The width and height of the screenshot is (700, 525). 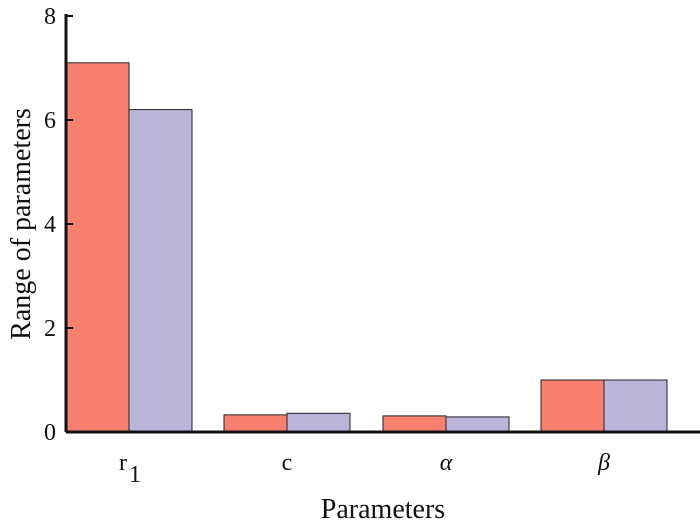 What do you see at coordinates (21, 224) in the screenshot?
I see `y-axis-label: Range of parameters` at bounding box center [21, 224].